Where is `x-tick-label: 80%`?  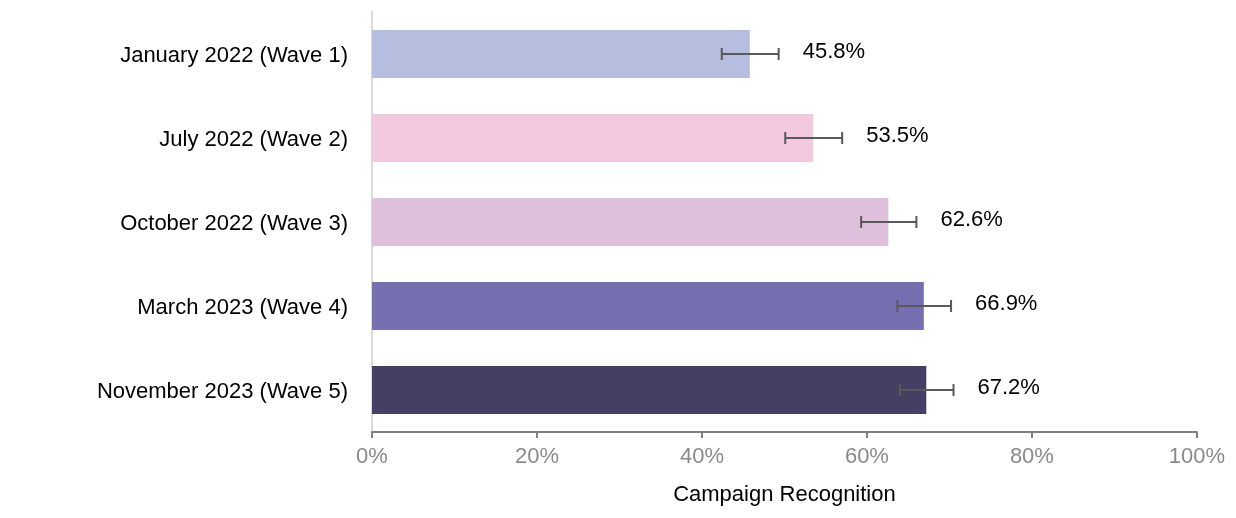
x-tick-label: 80% is located at coordinates (1031, 455).